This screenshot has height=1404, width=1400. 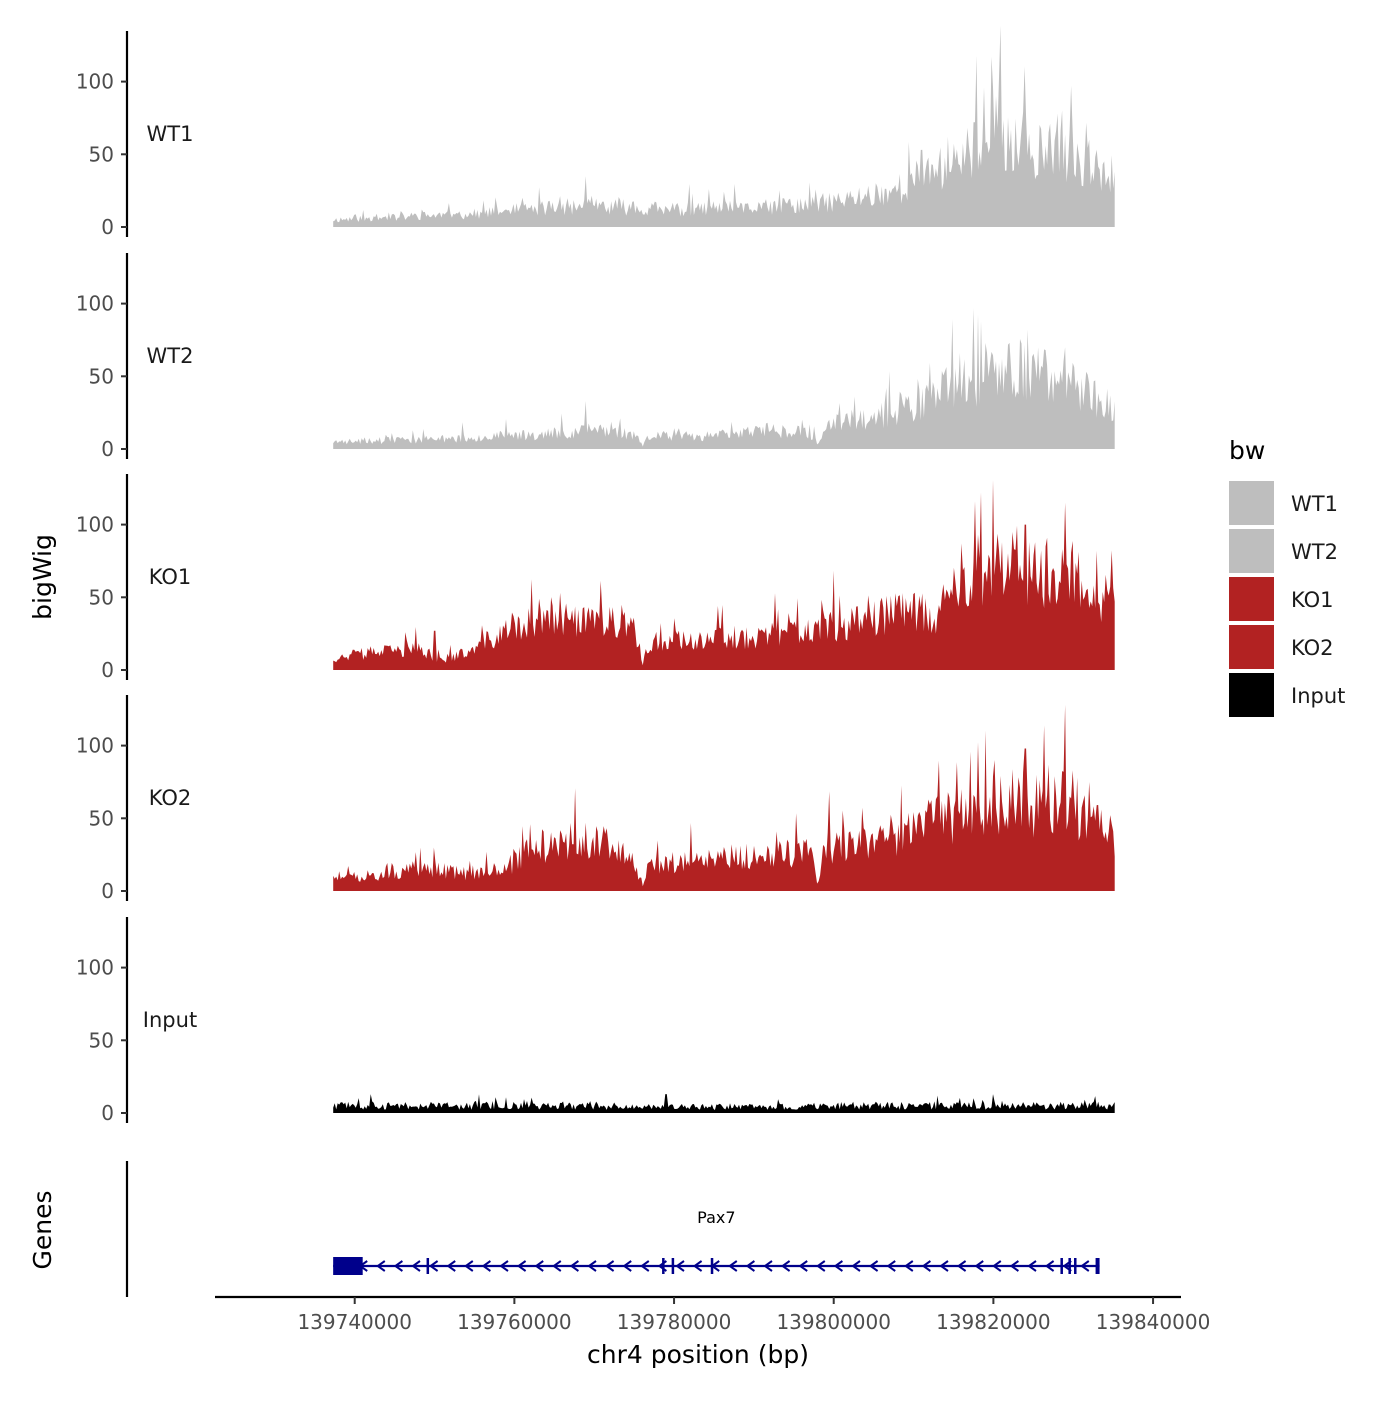 What do you see at coordinates (612, 1229) in the screenshot?
I see `gene-panel: Pax7` at bounding box center [612, 1229].